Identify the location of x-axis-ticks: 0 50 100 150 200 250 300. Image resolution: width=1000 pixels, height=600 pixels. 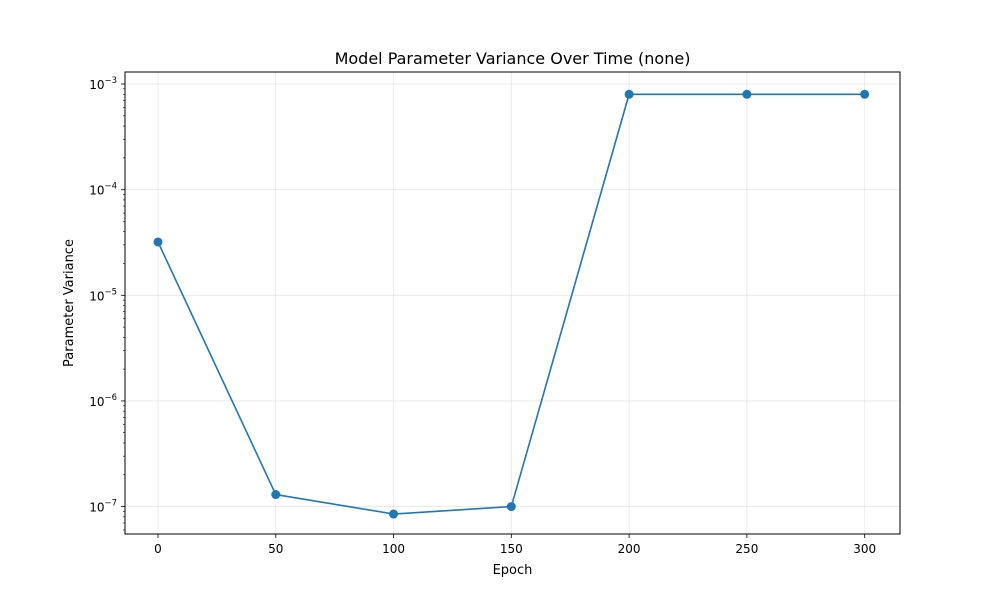
(515, 545).